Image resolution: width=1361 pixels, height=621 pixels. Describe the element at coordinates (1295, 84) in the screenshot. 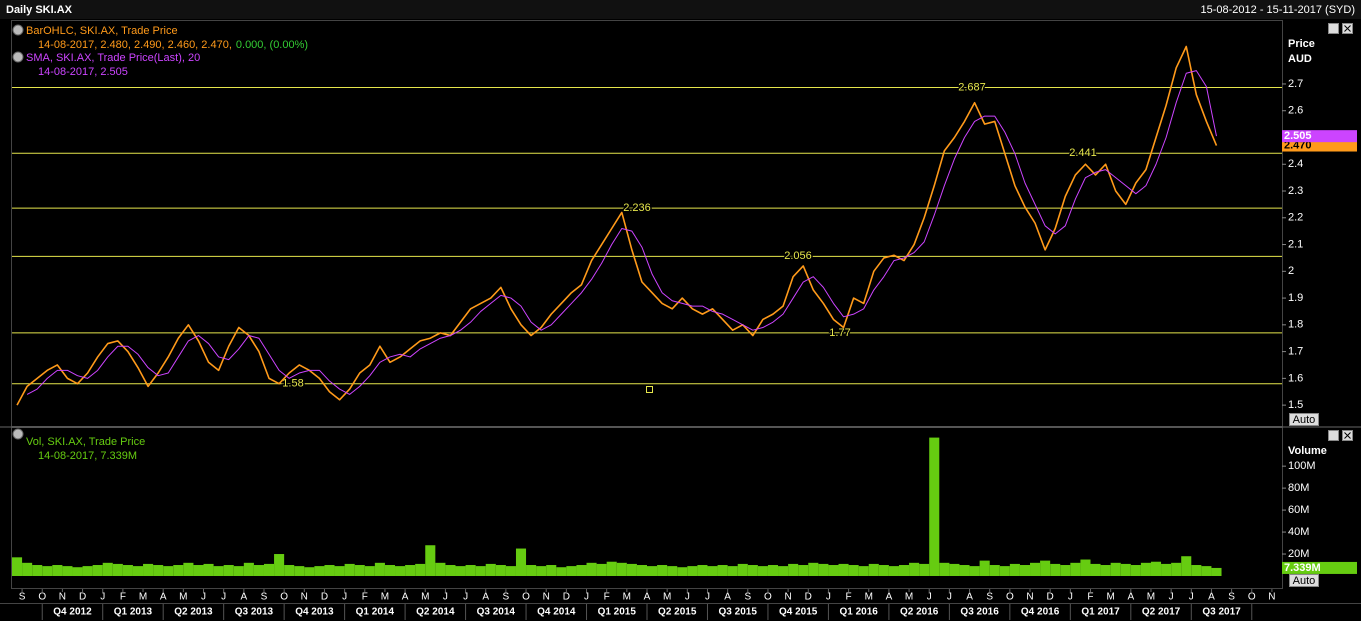

I see `y-tick-label: 2.7` at that location.